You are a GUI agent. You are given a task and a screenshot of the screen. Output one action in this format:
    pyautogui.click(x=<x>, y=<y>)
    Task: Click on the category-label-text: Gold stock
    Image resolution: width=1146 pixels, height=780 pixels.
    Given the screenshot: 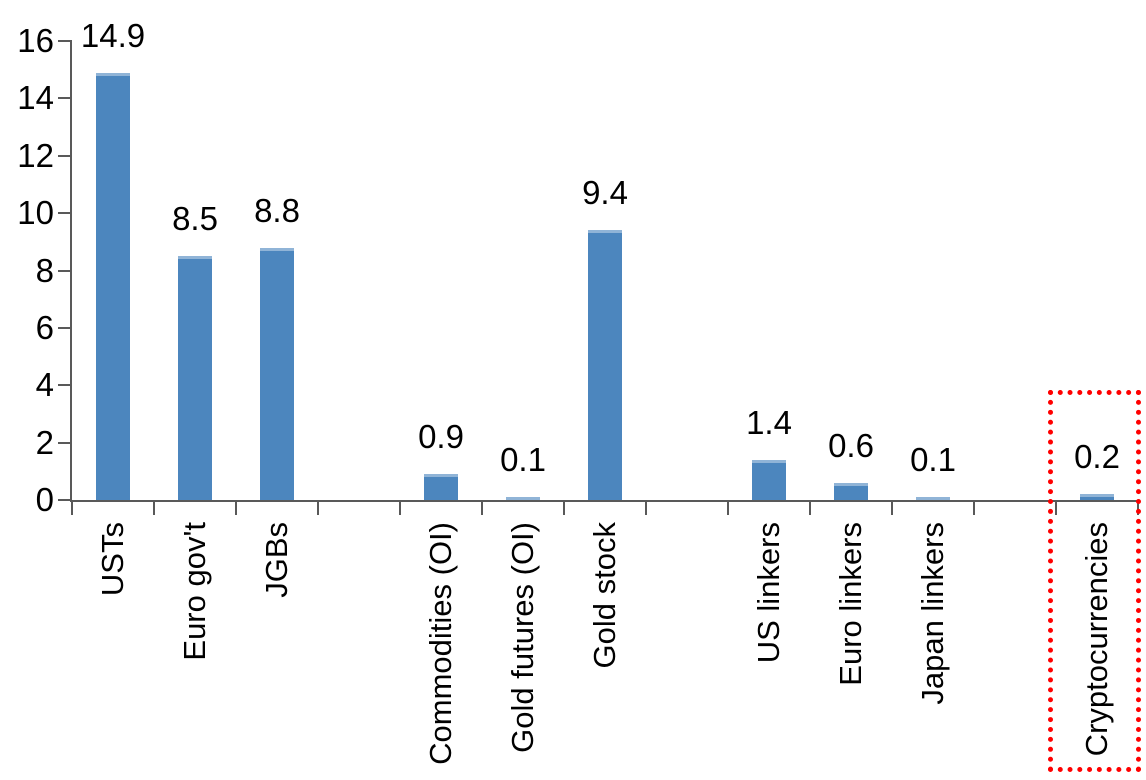 What is the action you would take?
    pyautogui.click(x=604, y=595)
    